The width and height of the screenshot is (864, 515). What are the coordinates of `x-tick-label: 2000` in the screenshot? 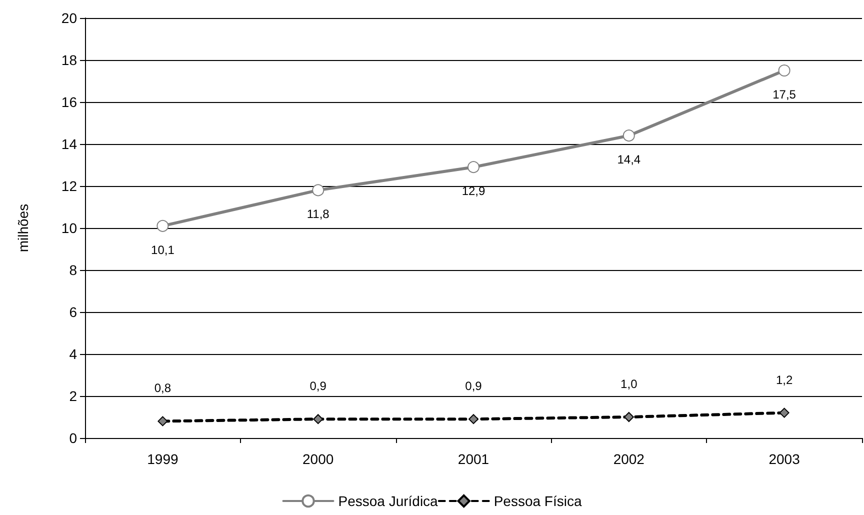 It's located at (318, 459).